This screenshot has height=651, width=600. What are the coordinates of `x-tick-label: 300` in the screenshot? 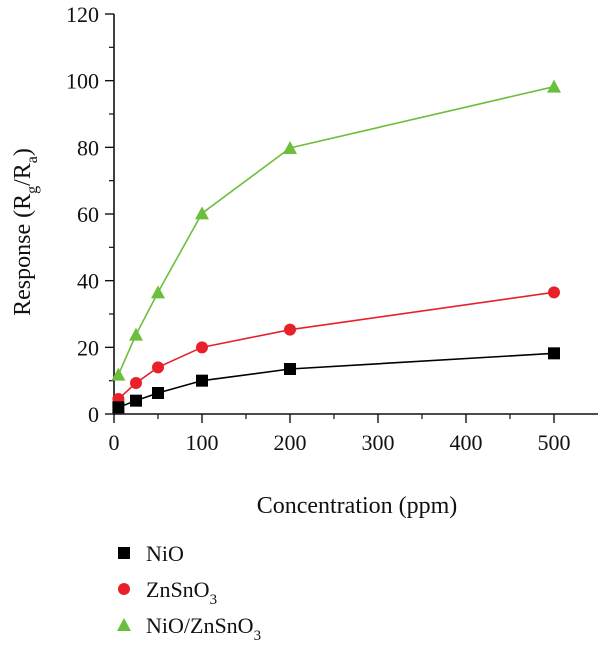 It's located at (378, 442).